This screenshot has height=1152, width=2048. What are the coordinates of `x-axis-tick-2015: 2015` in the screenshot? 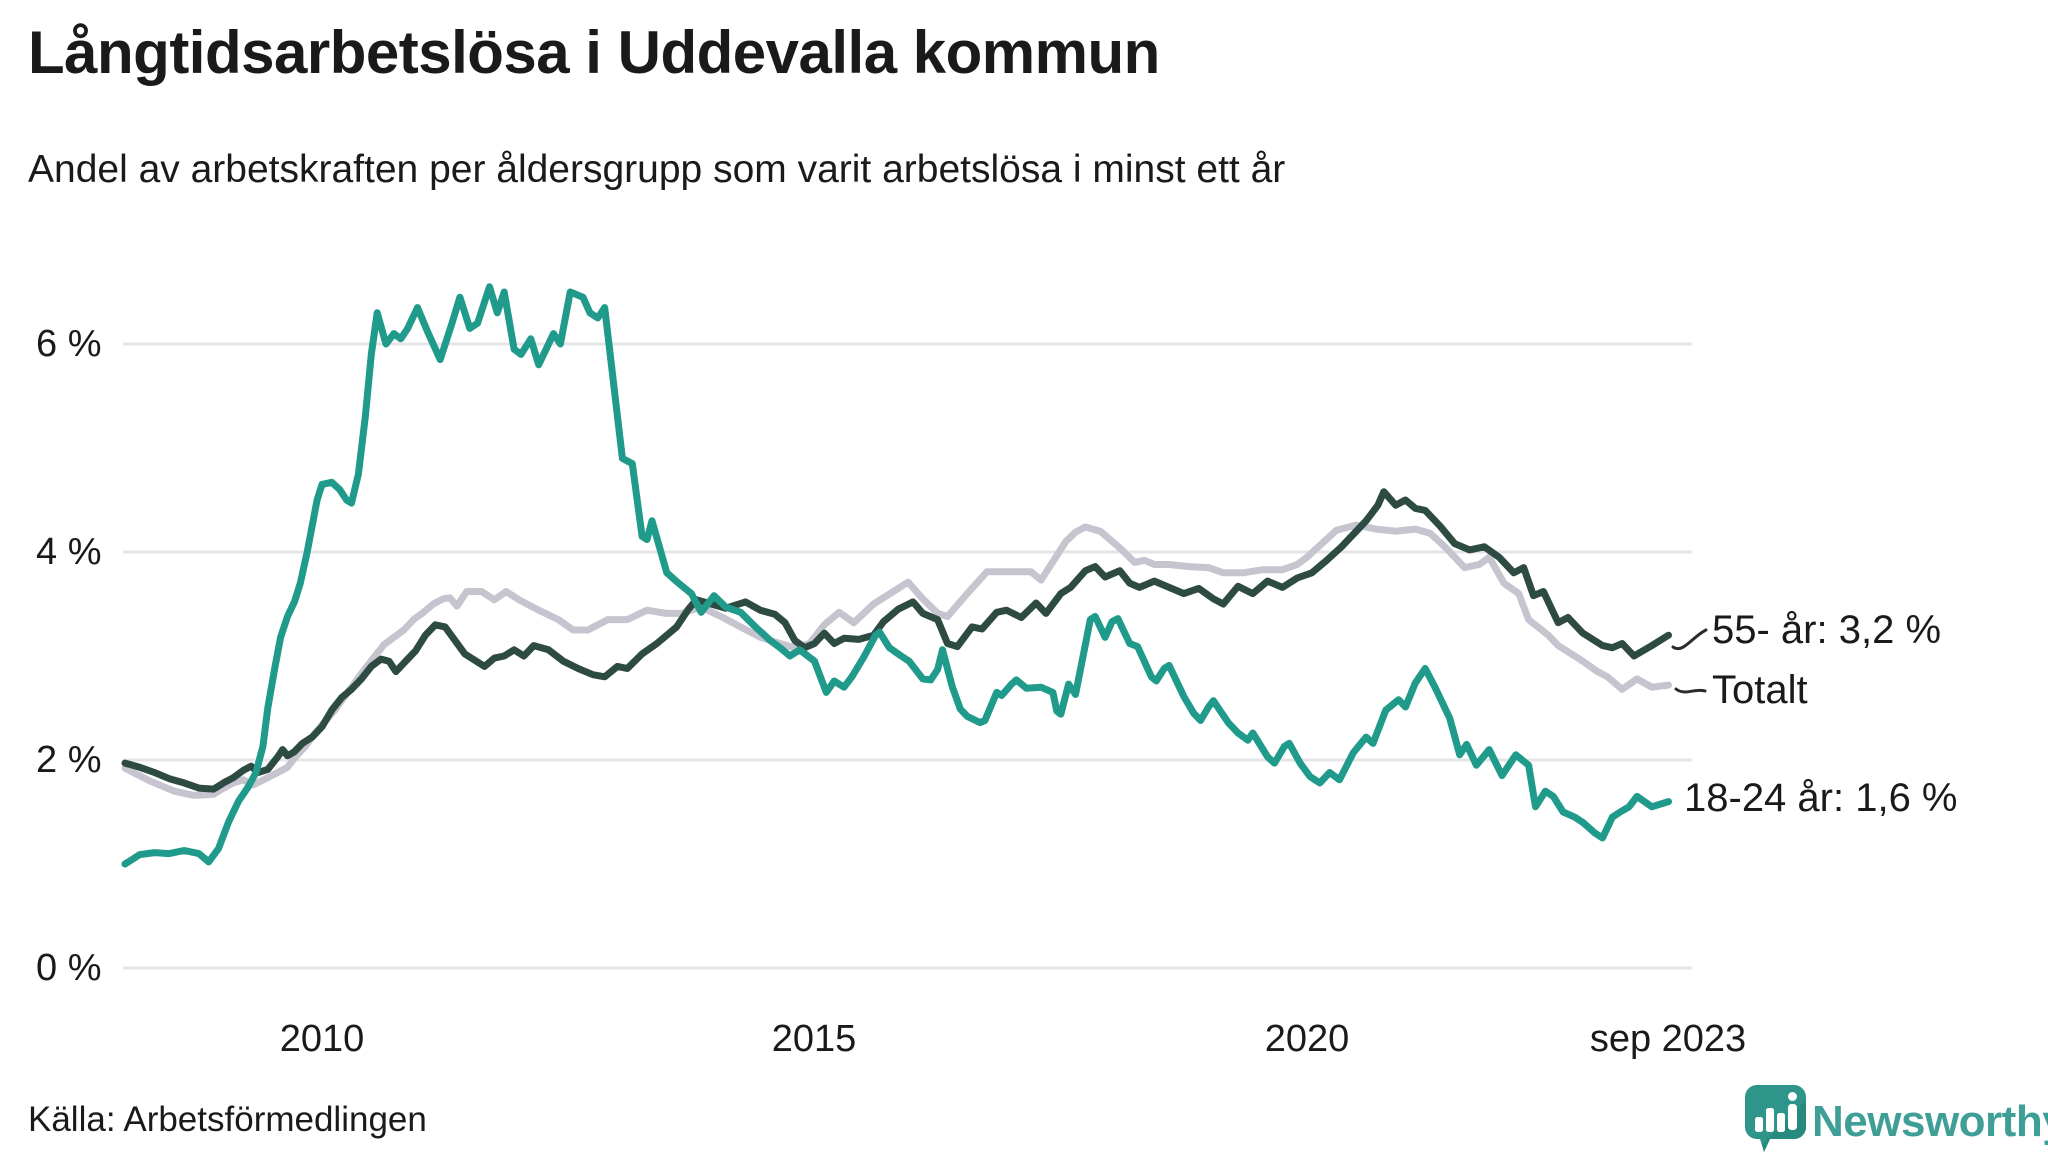 It's located at (814, 1039).